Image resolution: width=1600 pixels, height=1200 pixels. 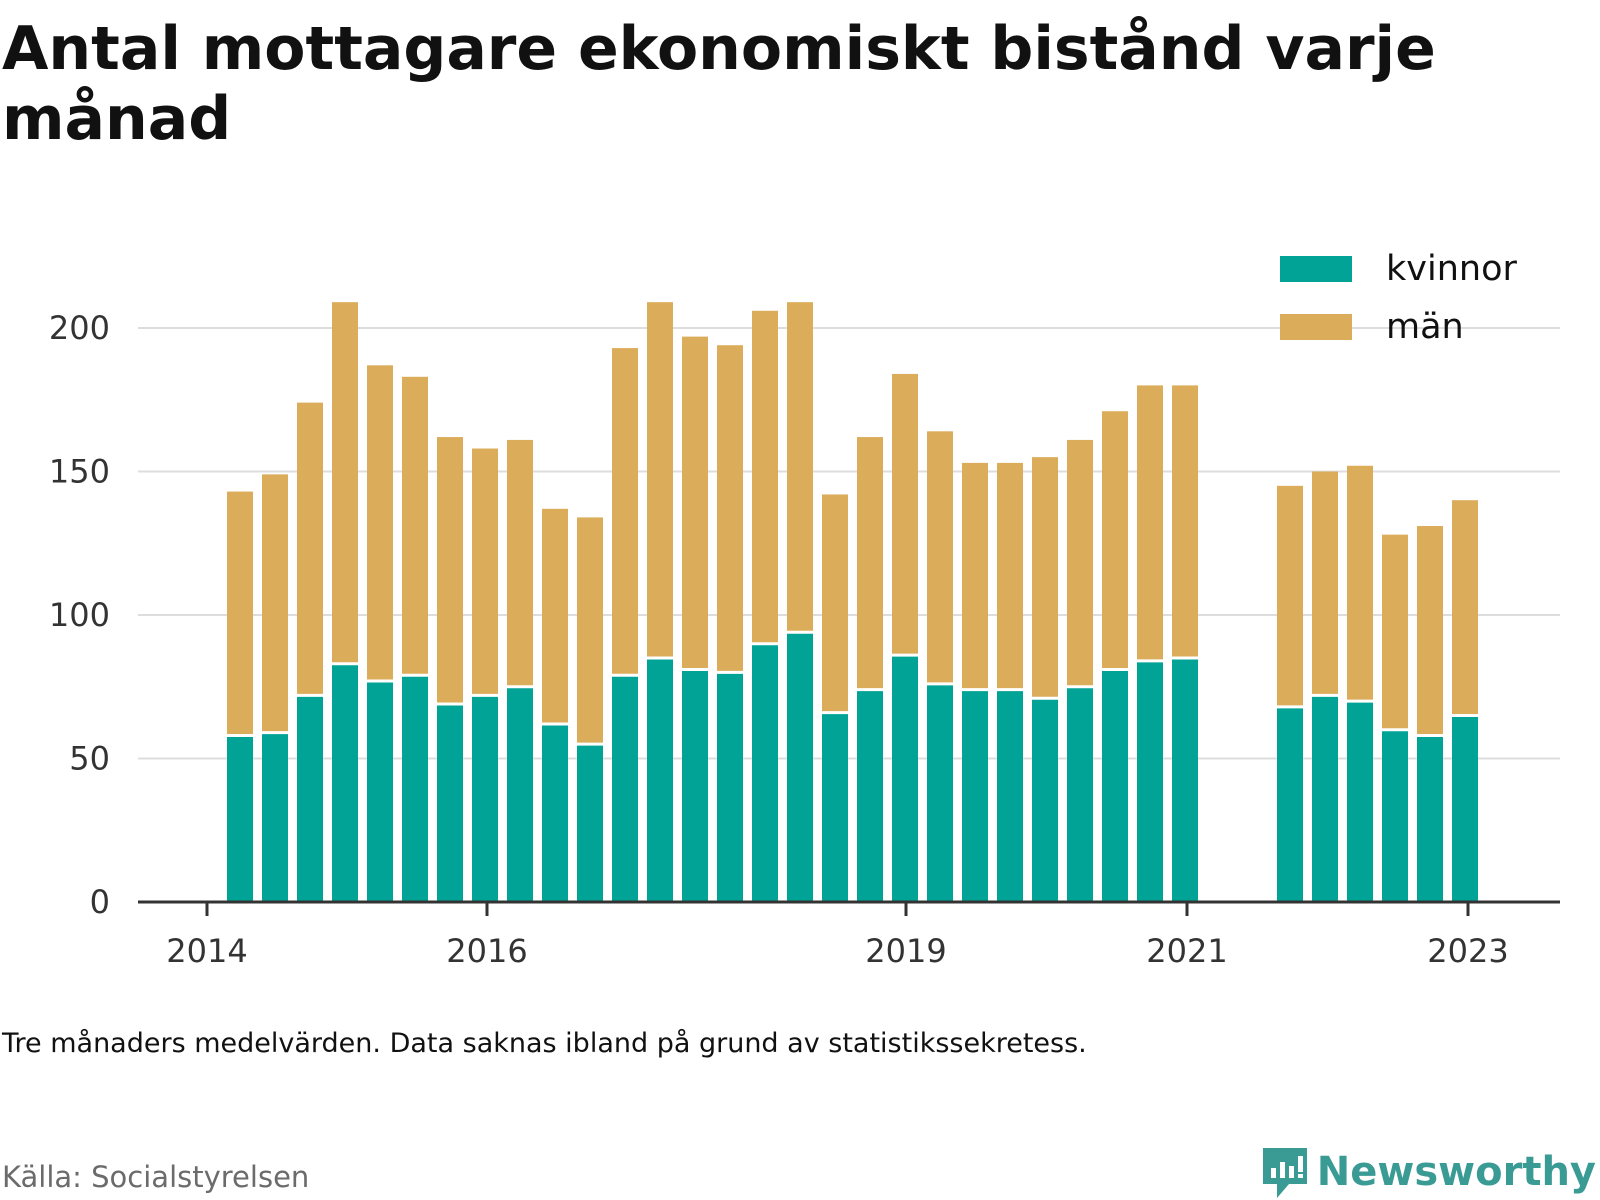 What do you see at coordinates (1456, 1172) in the screenshot?
I see `brand-name: Newsworthy` at bounding box center [1456, 1172].